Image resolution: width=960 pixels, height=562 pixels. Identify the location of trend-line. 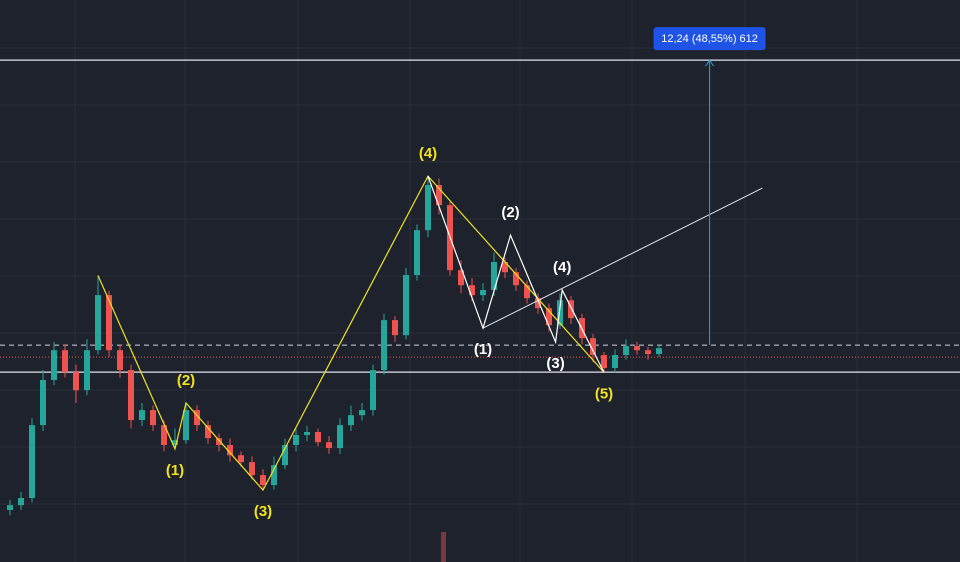
(622, 258).